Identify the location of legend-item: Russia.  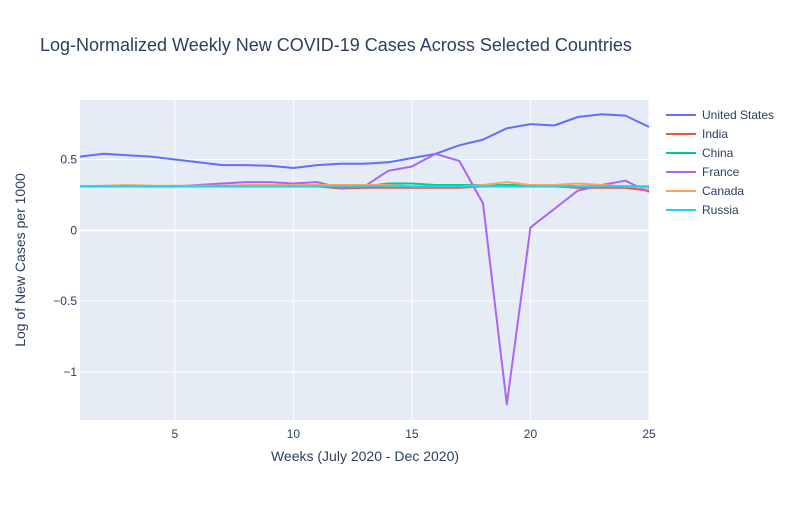
(702, 210).